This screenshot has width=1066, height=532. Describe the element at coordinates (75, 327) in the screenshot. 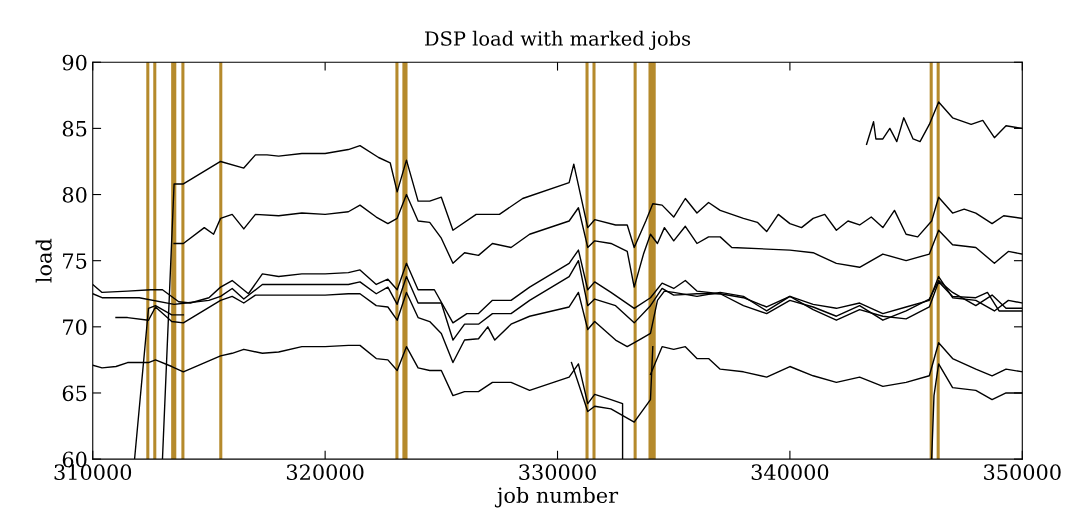

I see `y-tick-label: 70` at that location.